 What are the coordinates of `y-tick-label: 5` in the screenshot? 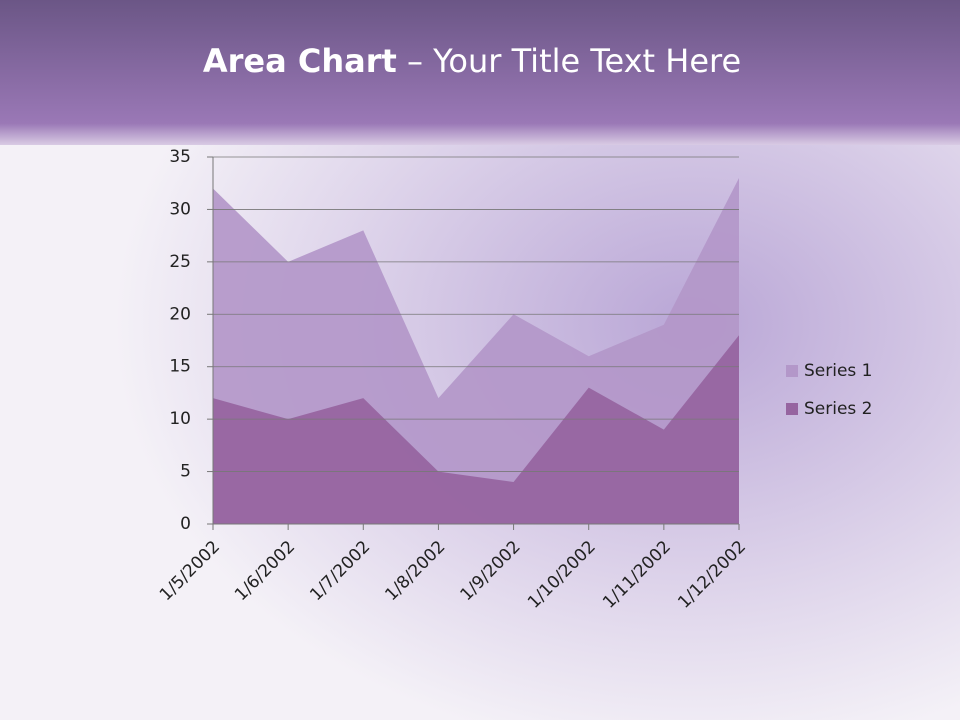 It's located at (185, 472).